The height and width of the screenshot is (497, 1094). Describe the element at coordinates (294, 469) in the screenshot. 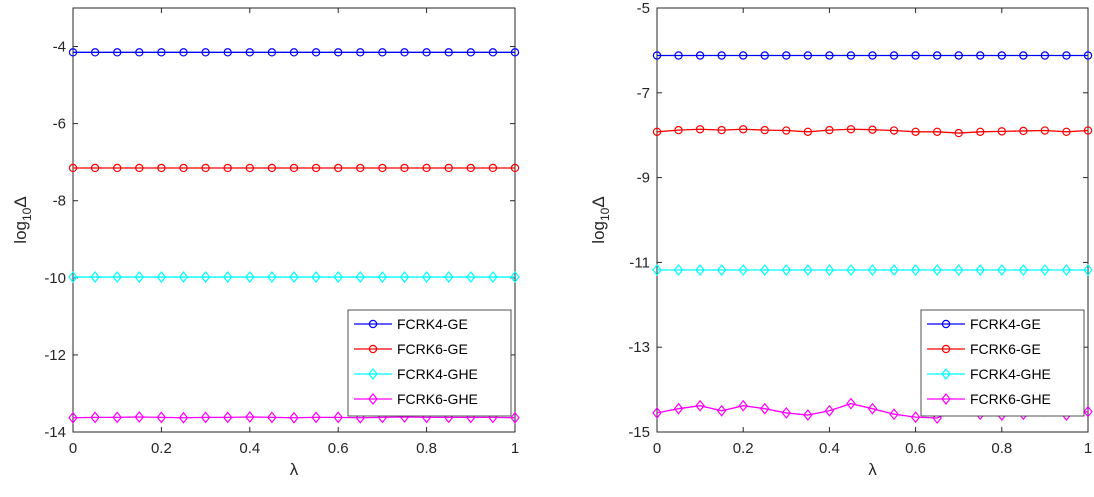

I see `x-axis-label: λ` at that location.